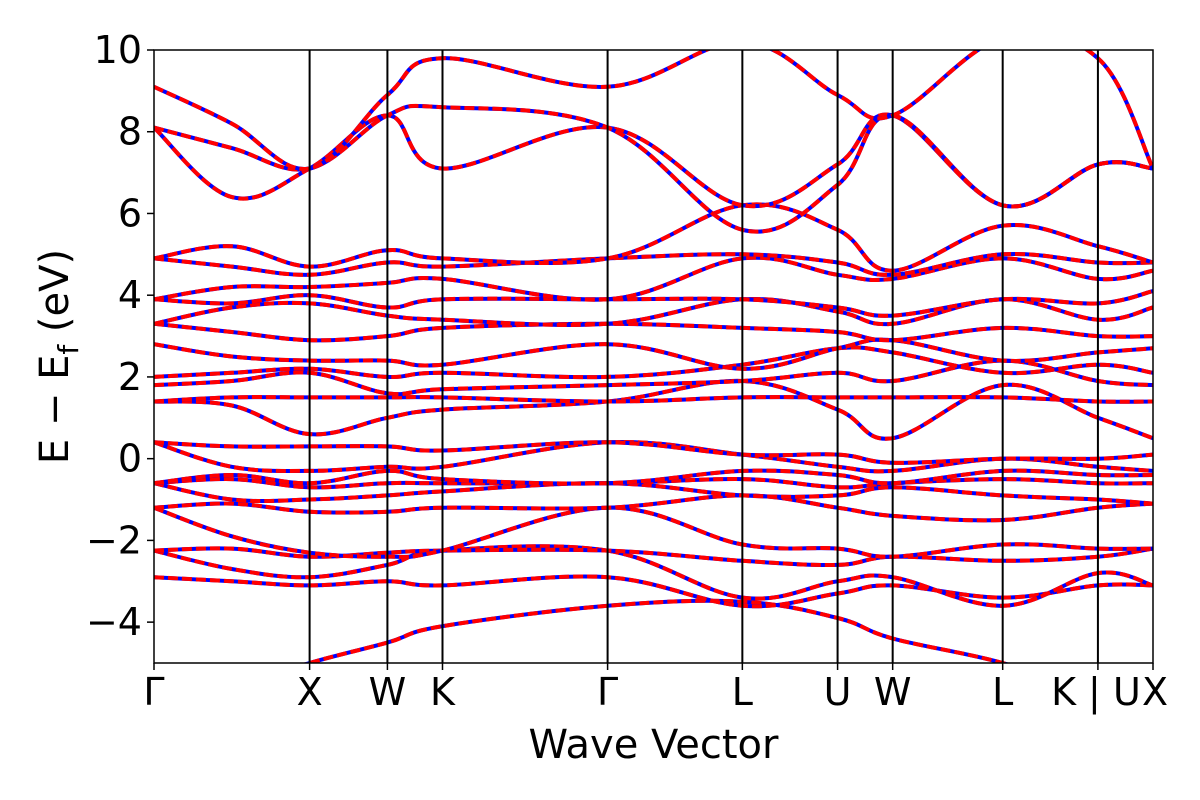  I want to click on x-tick-label: K, so click(443, 692).